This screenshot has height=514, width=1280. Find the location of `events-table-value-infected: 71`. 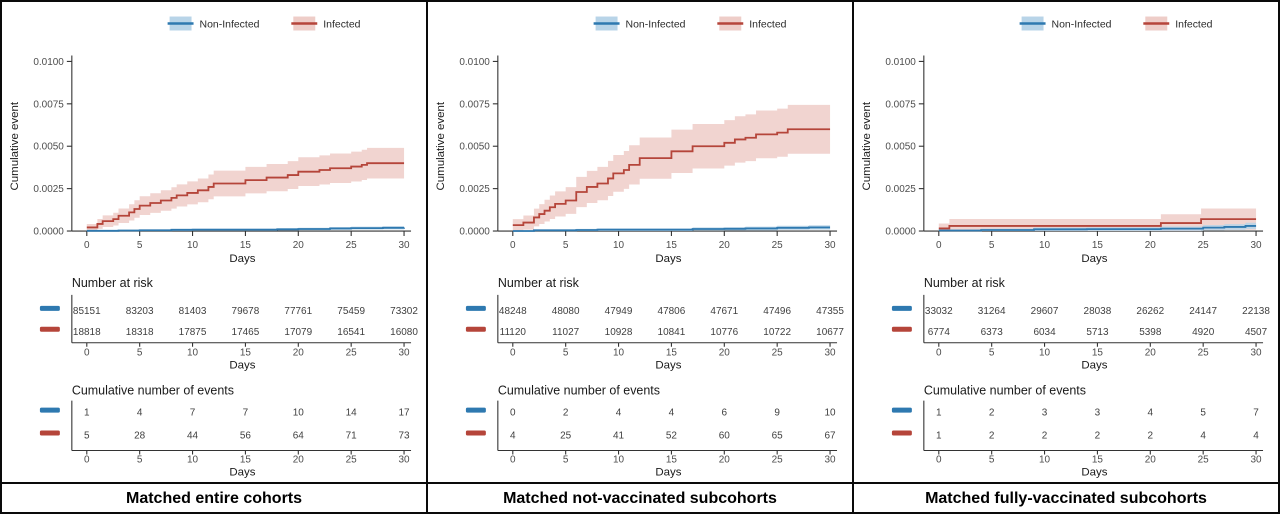

events-table-value-infected: 71 is located at coordinates (352, 436).